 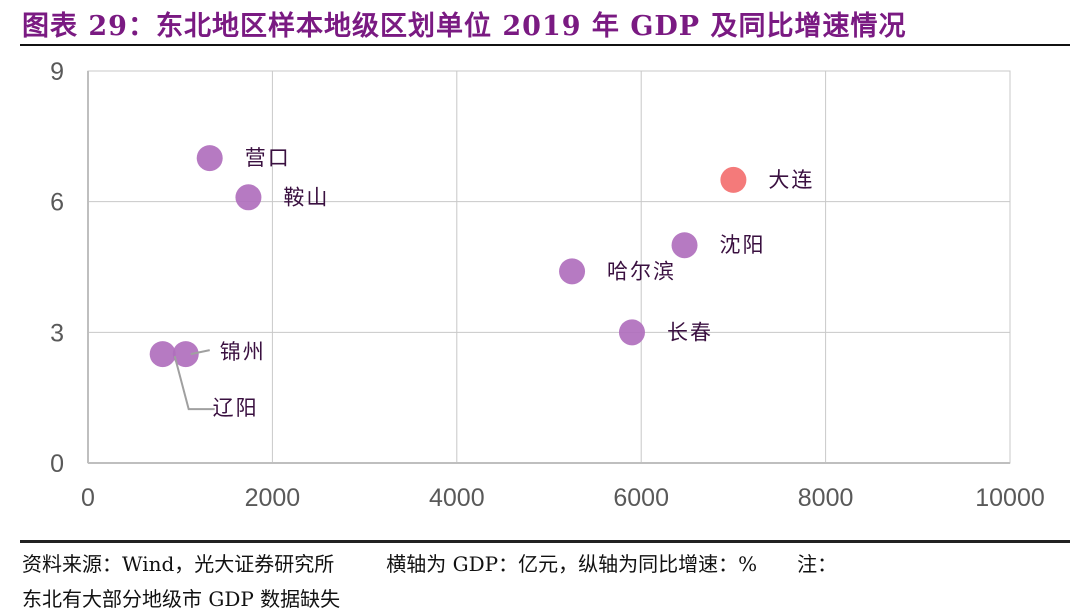 I want to click on y-tick-label: 9, so click(x=57, y=72).